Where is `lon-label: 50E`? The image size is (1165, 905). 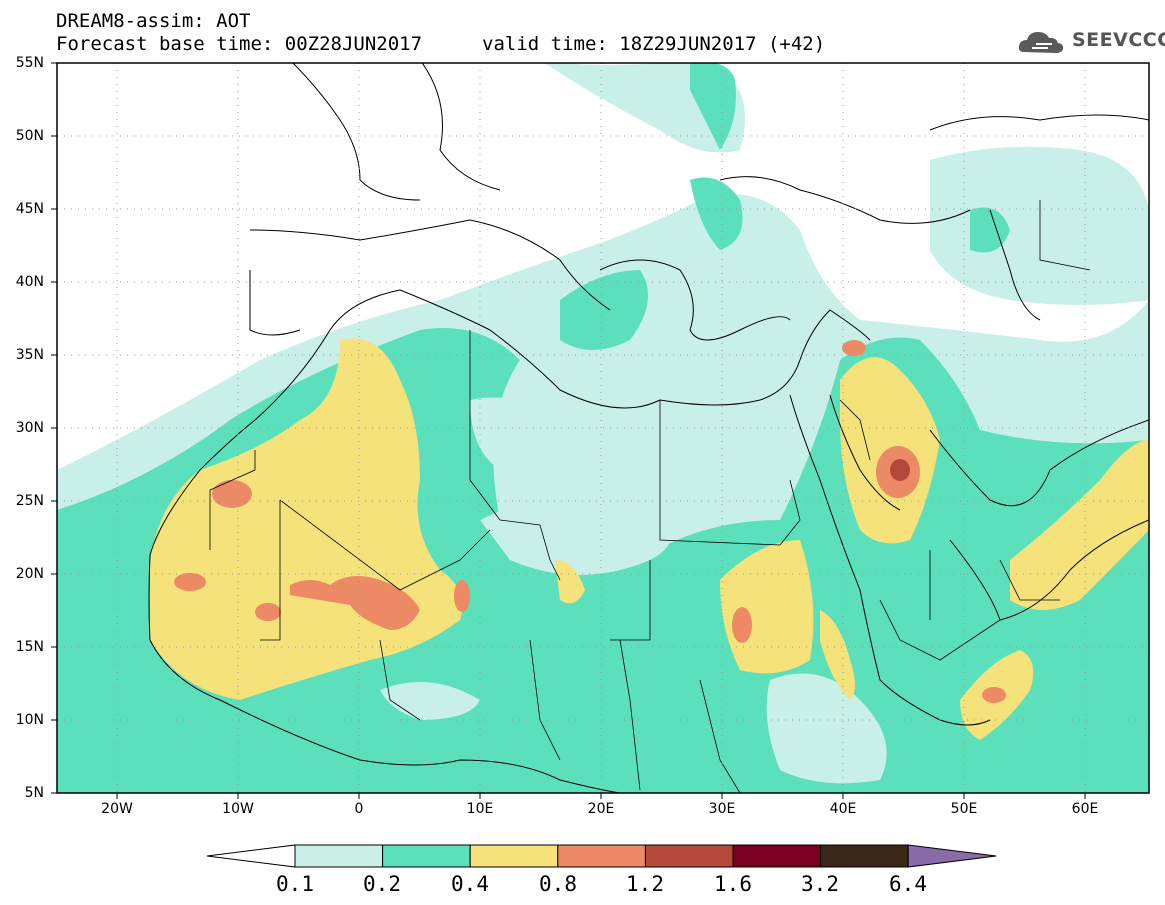
lon-label: 50E is located at coordinates (964, 809).